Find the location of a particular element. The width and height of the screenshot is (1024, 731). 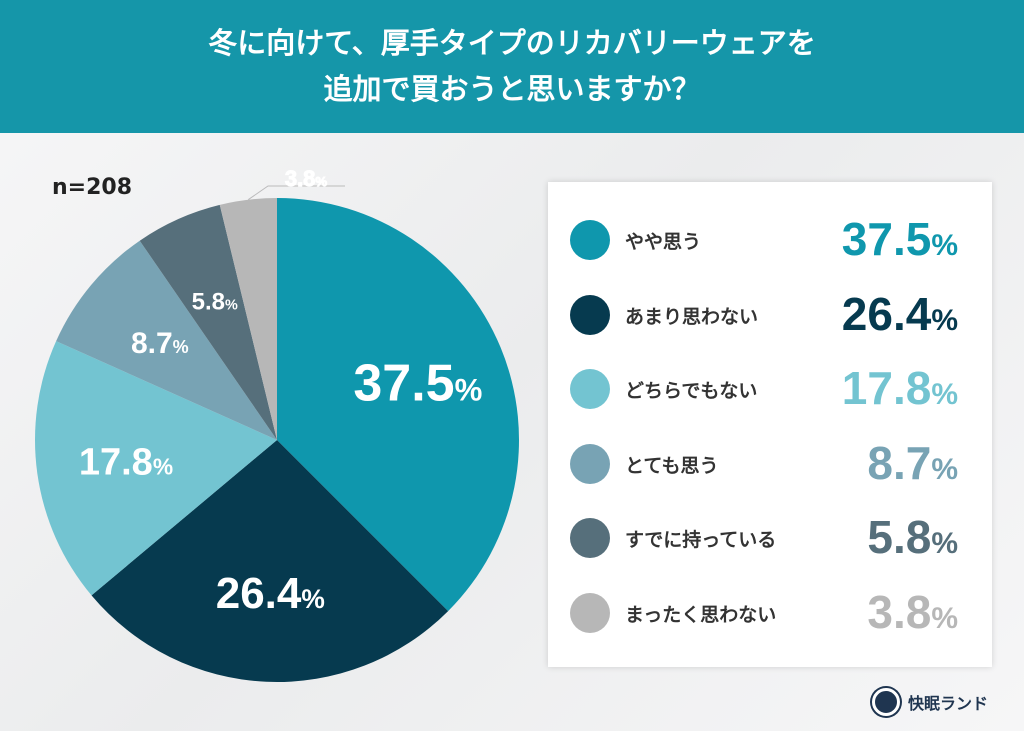

legend-label: あまり思わない is located at coordinates (692, 316).